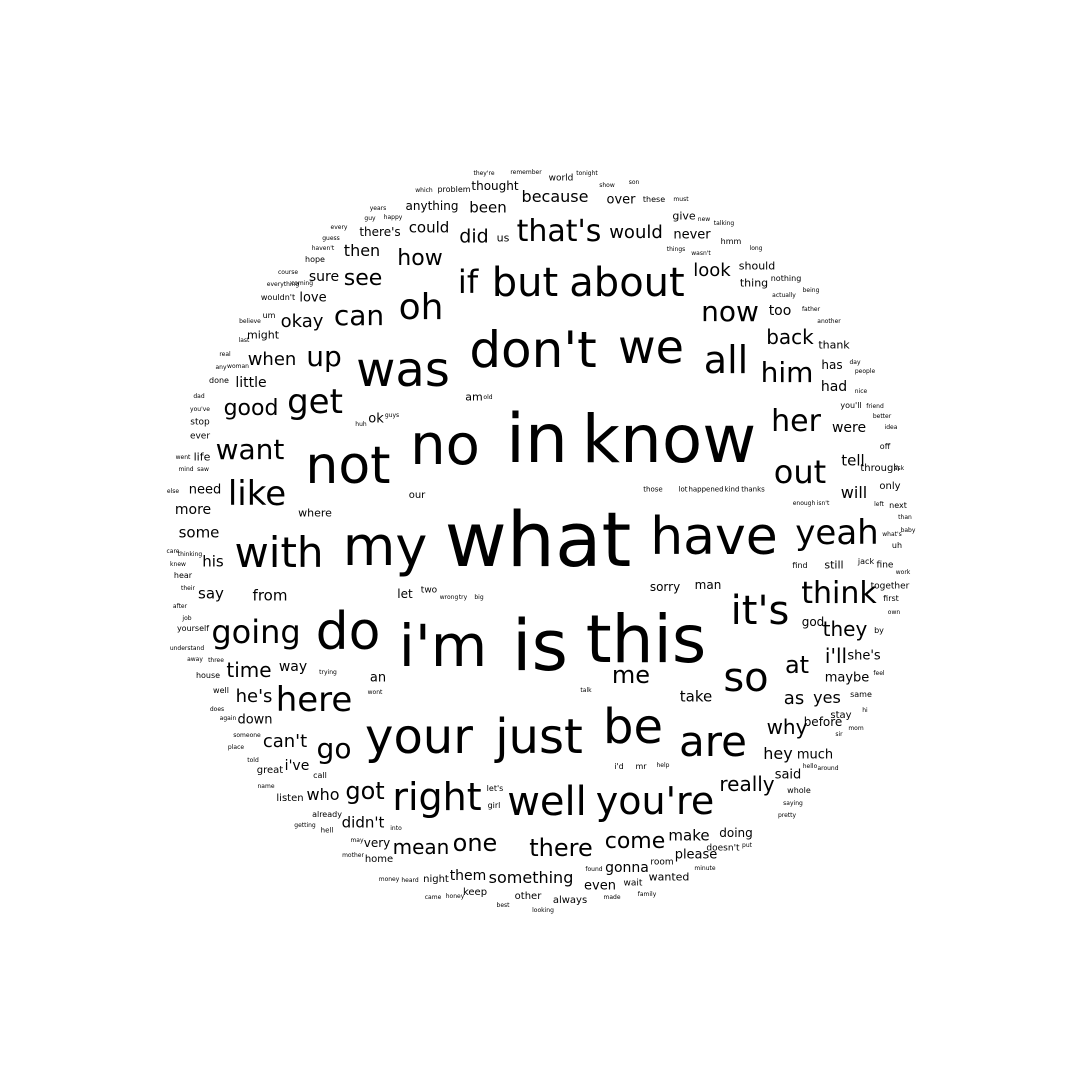 The width and height of the screenshot is (1080, 1080). I want to click on word: guys, so click(392, 415).